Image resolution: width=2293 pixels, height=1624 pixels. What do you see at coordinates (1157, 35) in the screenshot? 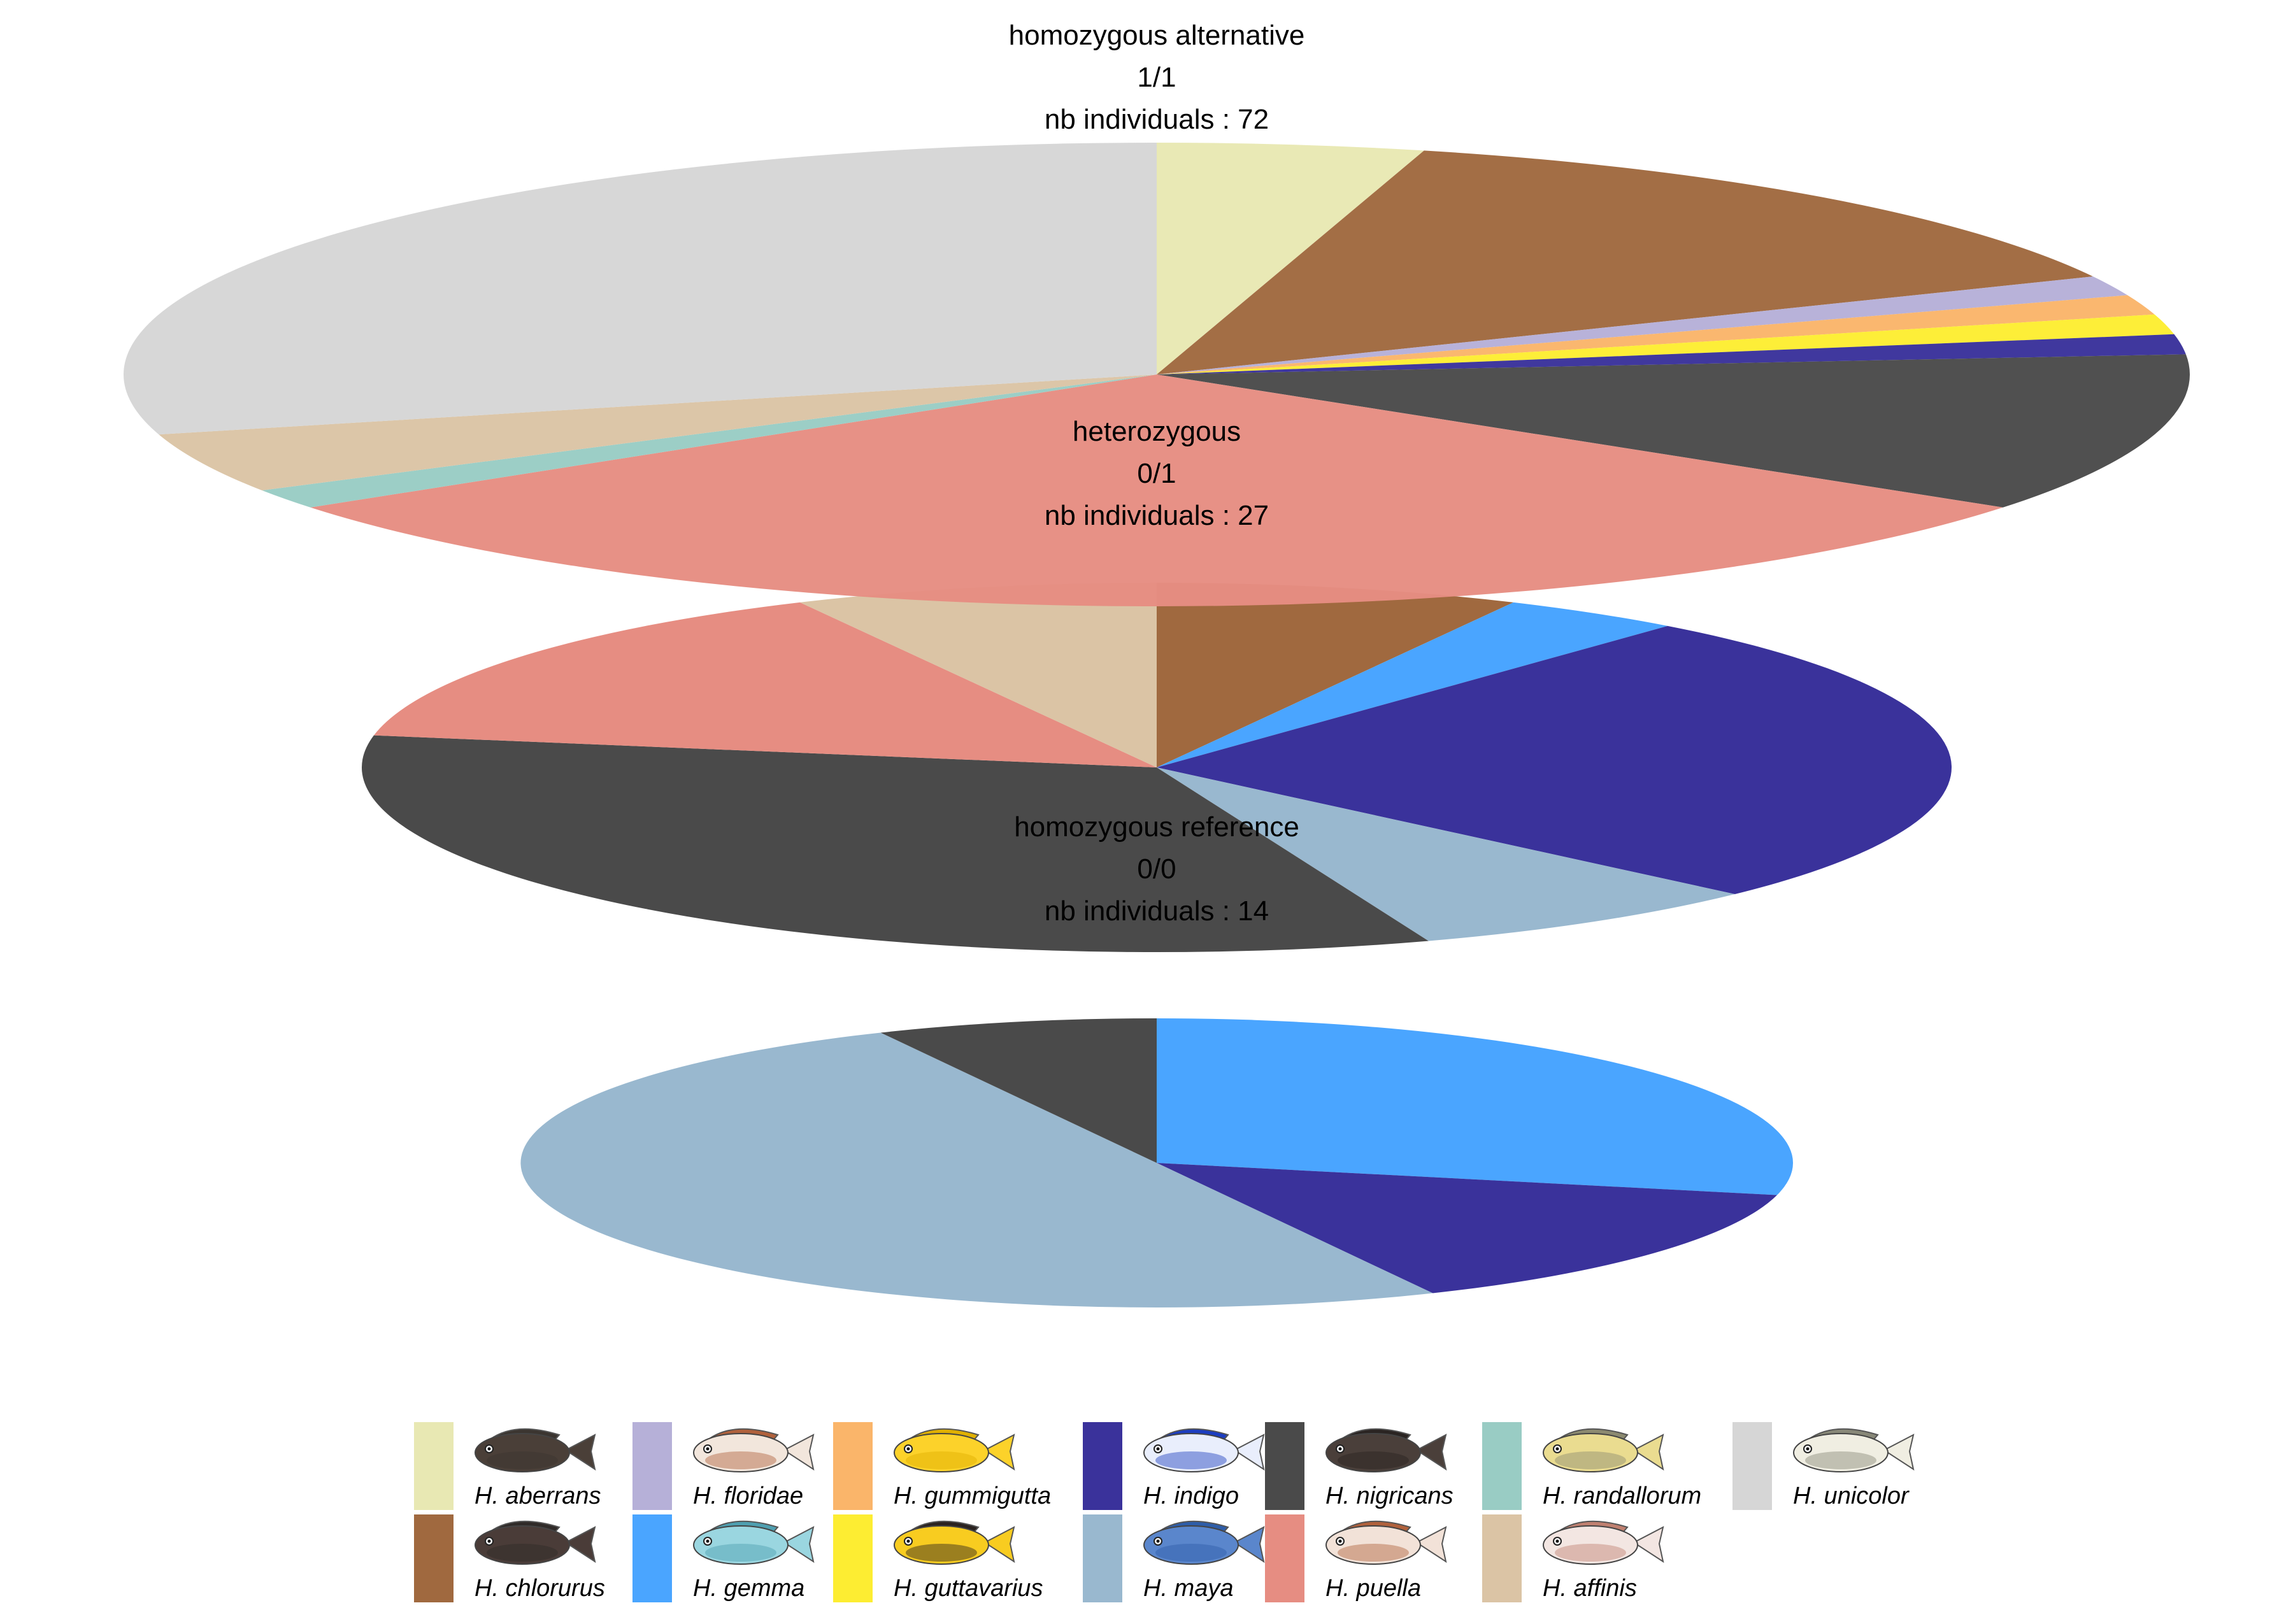
I see `pie-1-title-line-1: homozygous alternative` at bounding box center [1157, 35].